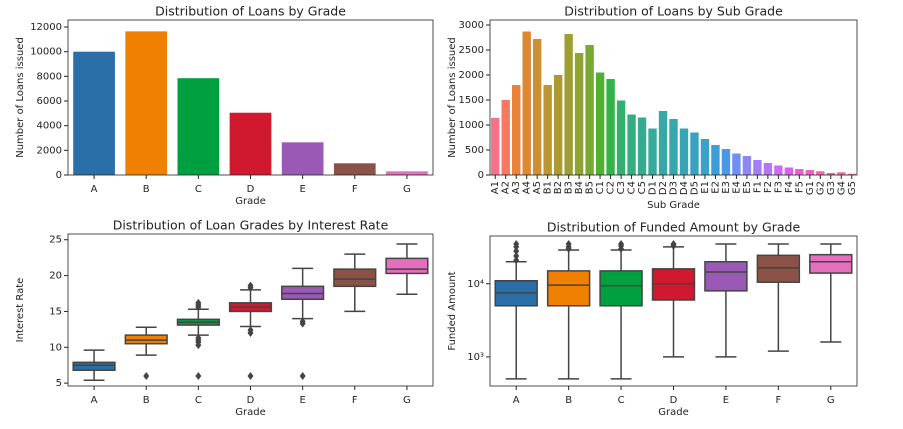  Describe the element at coordinates (579, 187) in the screenshot. I see `x-tick-label: B4` at that location.